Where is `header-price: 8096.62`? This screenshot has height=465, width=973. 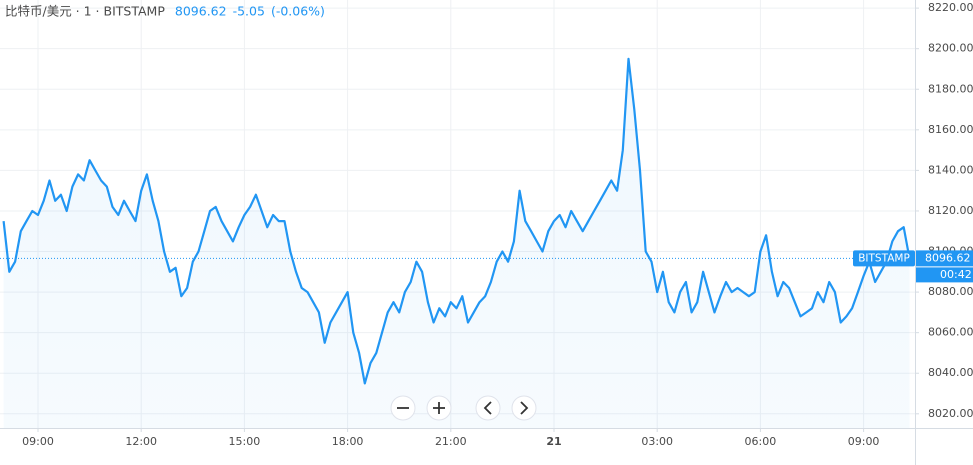
header-price: 8096.62 is located at coordinates (201, 11).